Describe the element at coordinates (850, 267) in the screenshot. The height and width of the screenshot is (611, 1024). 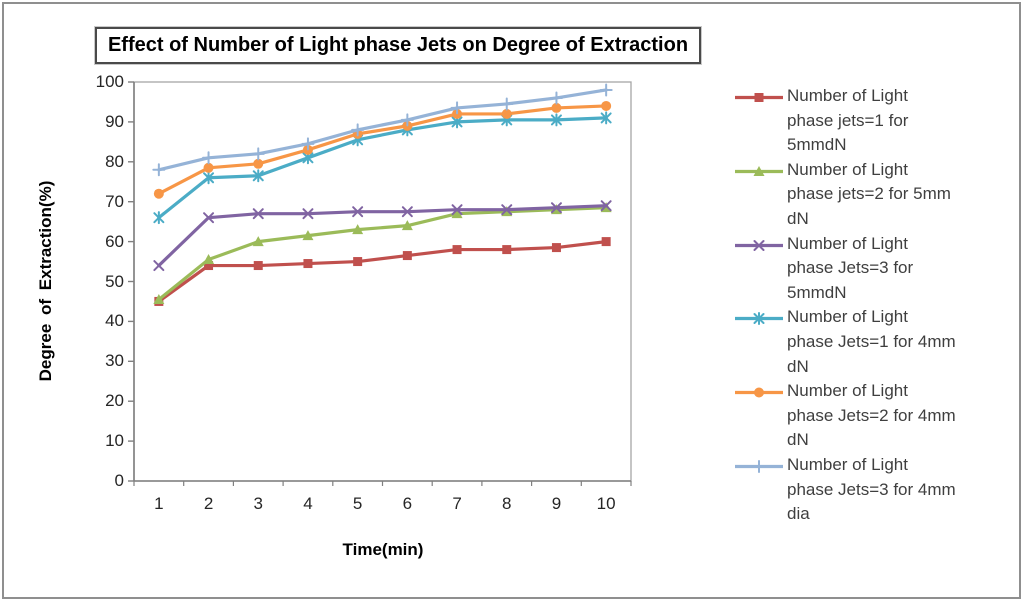
I see `legend-label: Number of Light phase Jets=3 for 5mmdN` at that location.